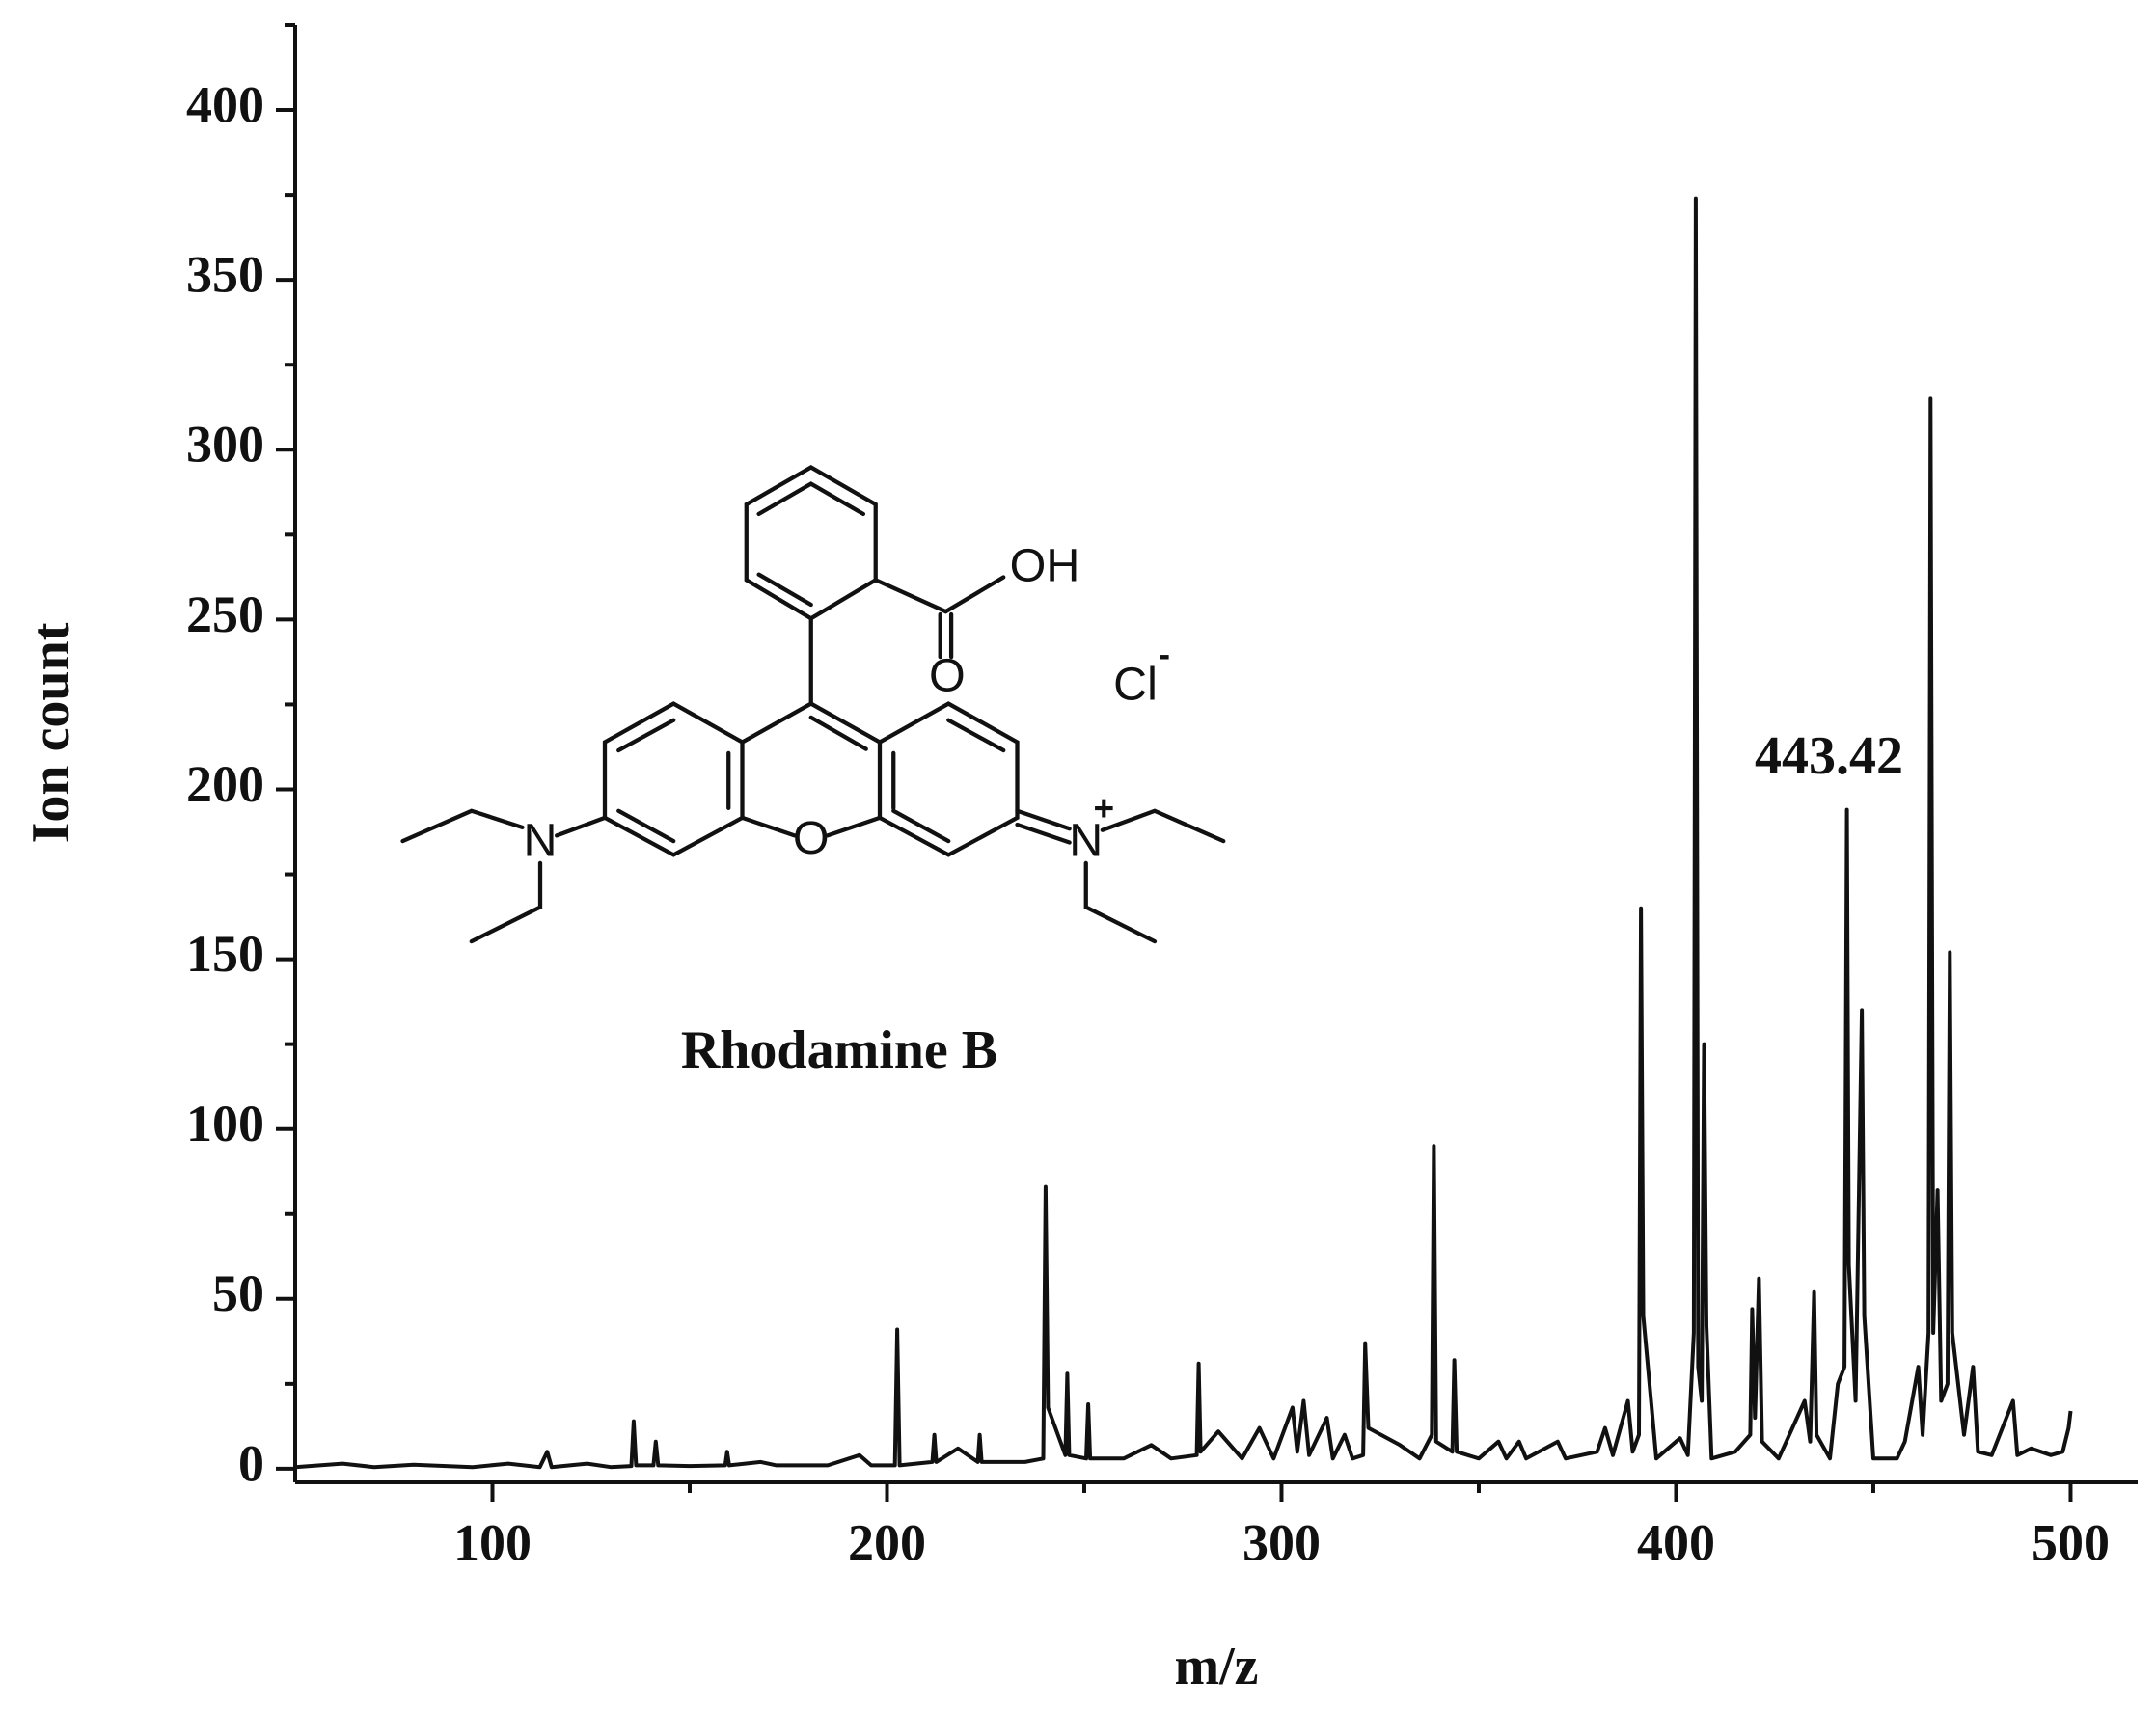 Image resolution: width=2156 pixels, height=1709 pixels. What do you see at coordinates (492, 1542) in the screenshot?
I see `x-tick-label: 100` at bounding box center [492, 1542].